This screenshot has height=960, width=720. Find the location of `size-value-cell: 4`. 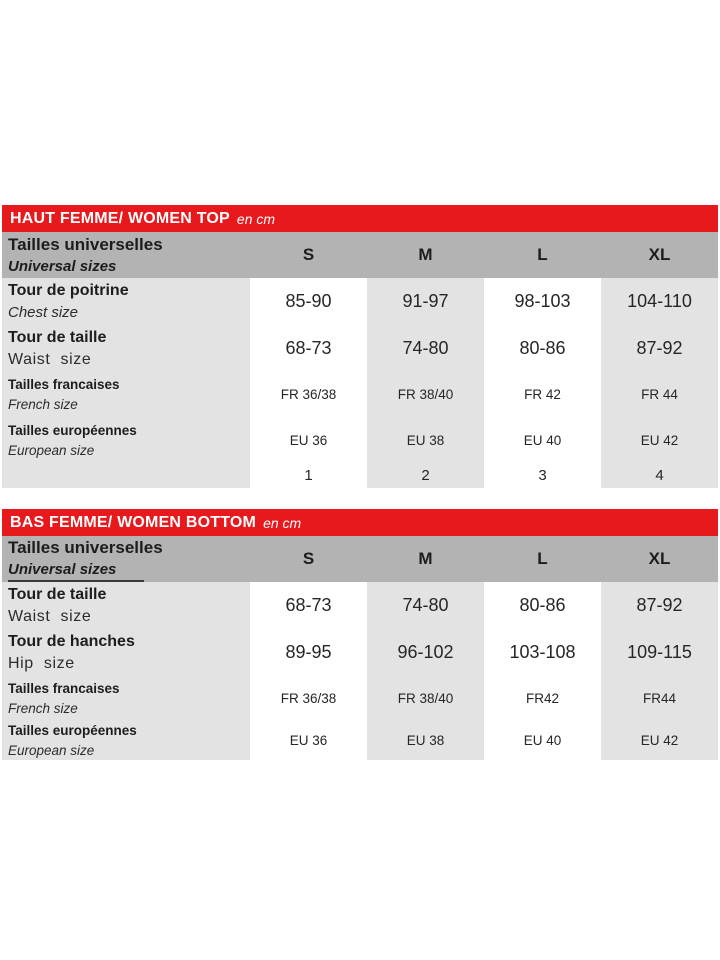

size-value-cell: 4 is located at coordinates (659, 475).